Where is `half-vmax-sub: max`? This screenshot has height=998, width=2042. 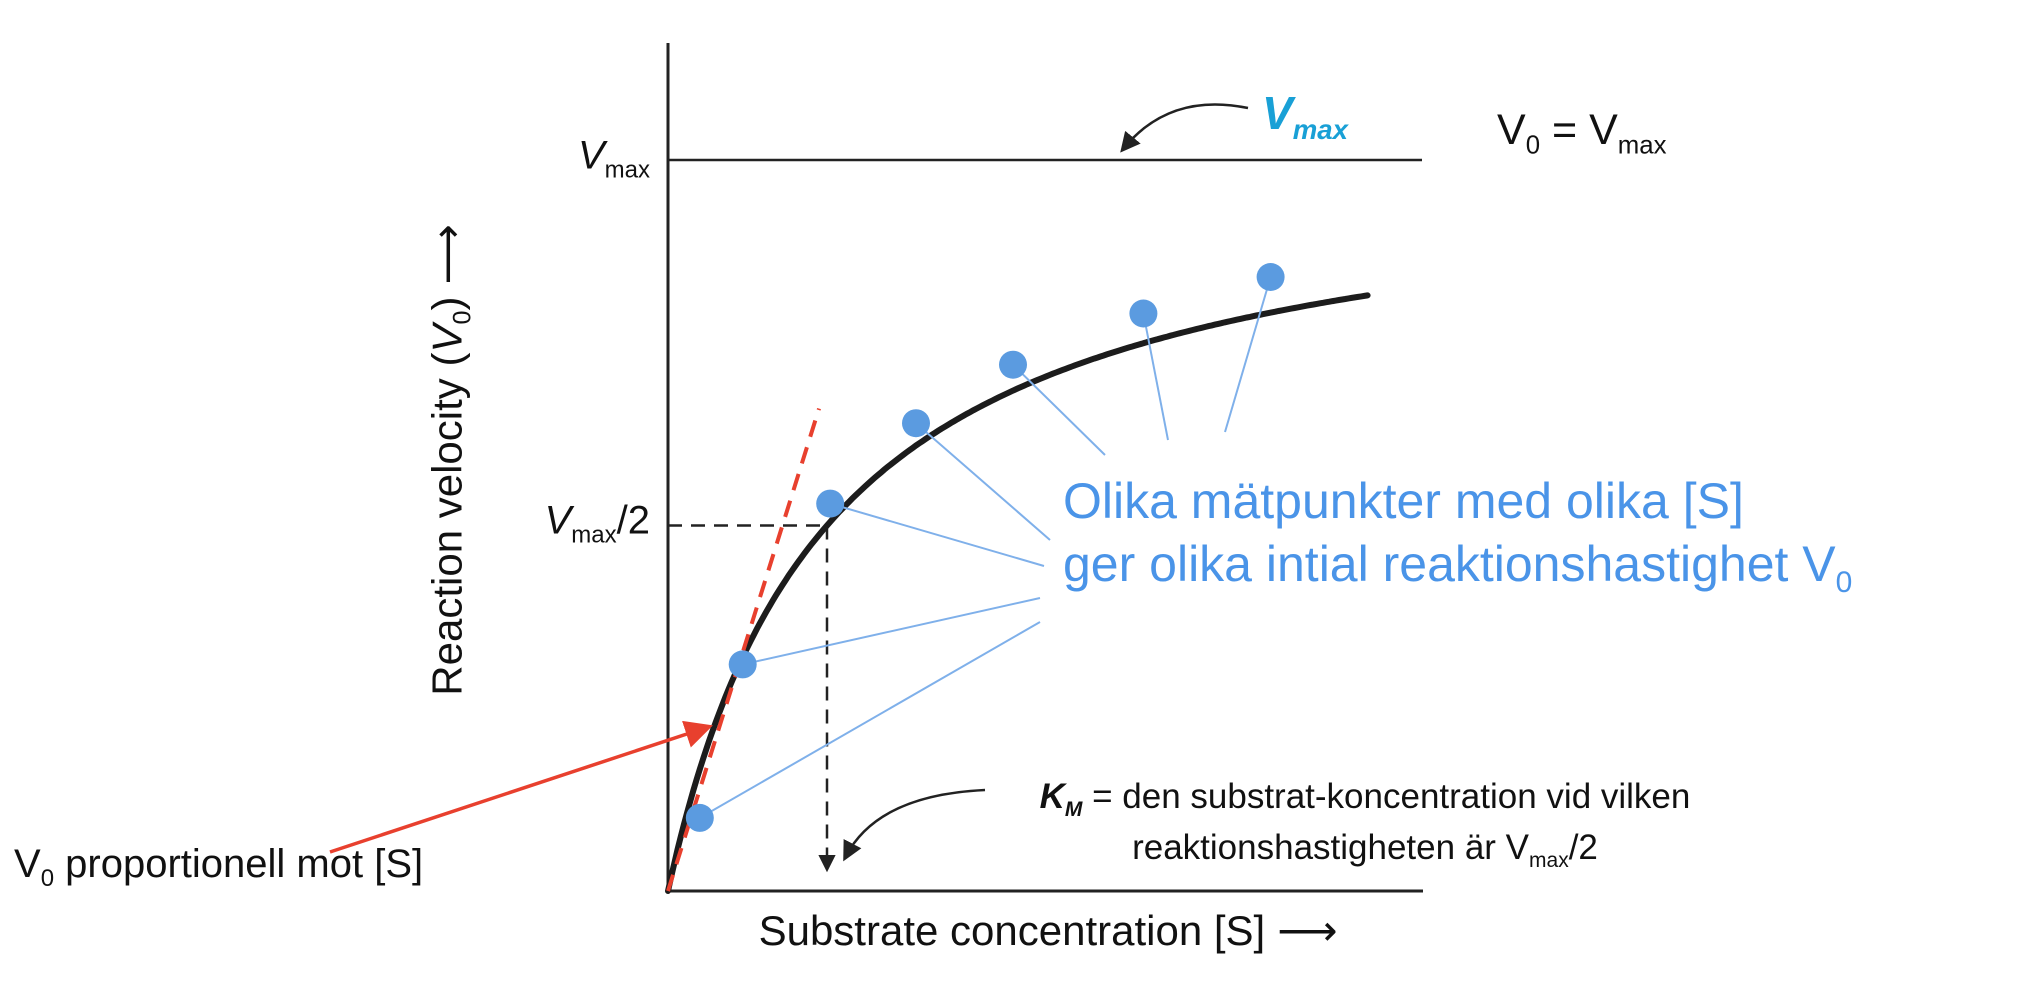 half-vmax-sub: max is located at coordinates (594, 535).